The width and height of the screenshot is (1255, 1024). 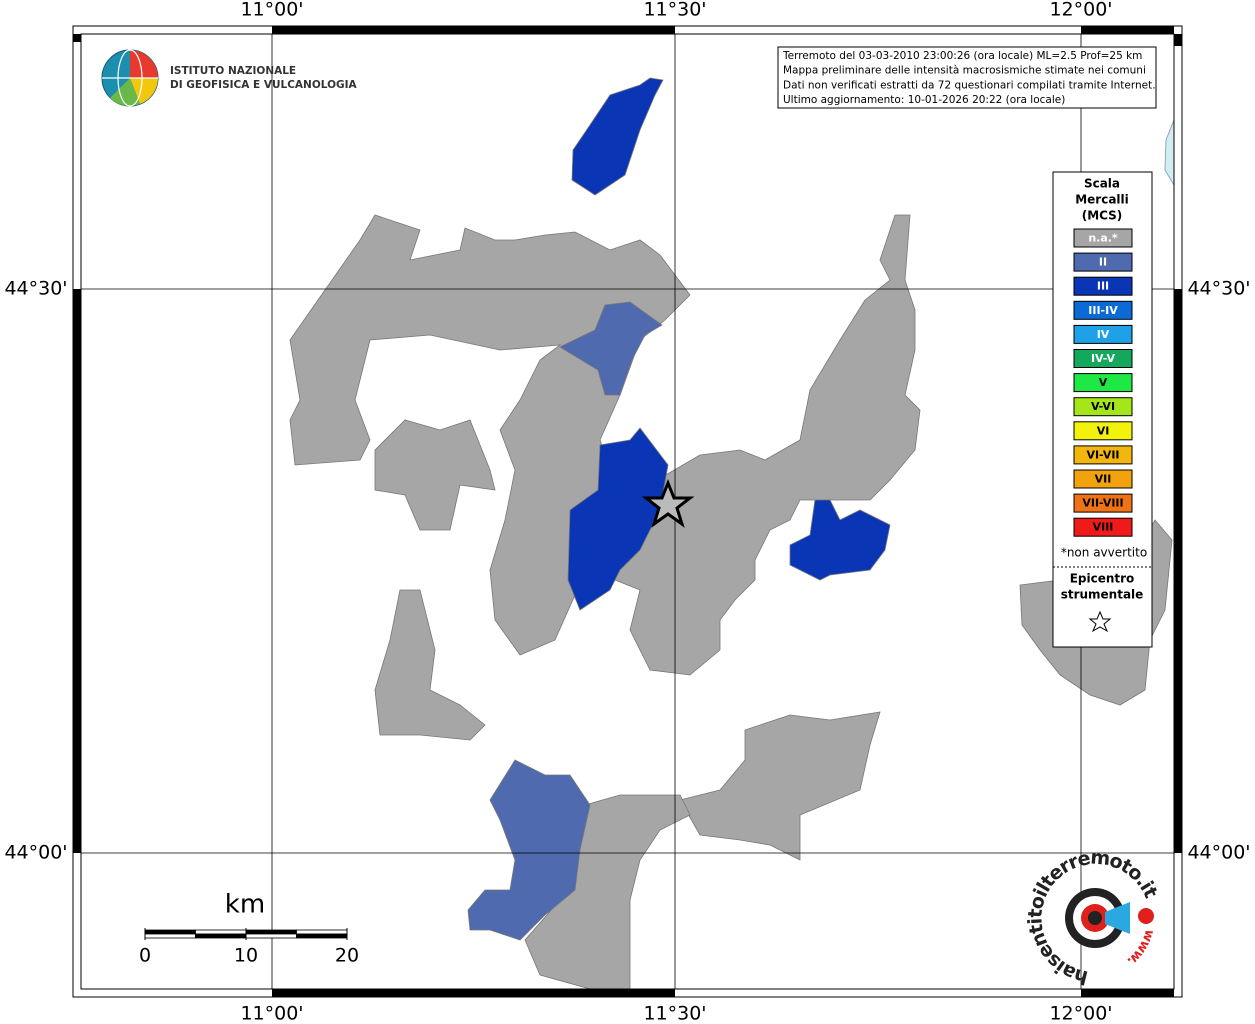 What do you see at coordinates (1100, 621) in the screenshot?
I see `legend-star` at bounding box center [1100, 621].